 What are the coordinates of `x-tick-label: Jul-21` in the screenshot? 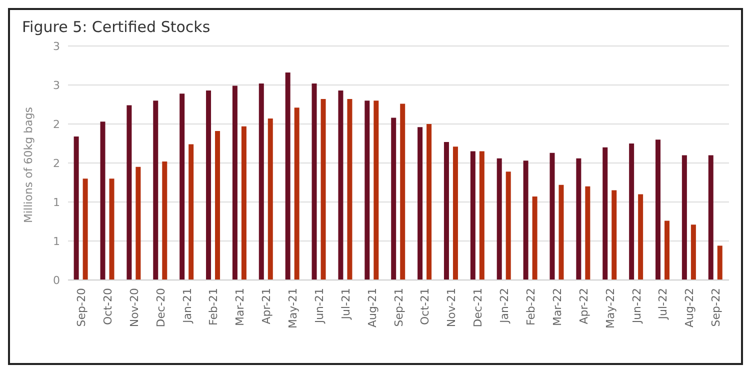 It's located at (345, 304).